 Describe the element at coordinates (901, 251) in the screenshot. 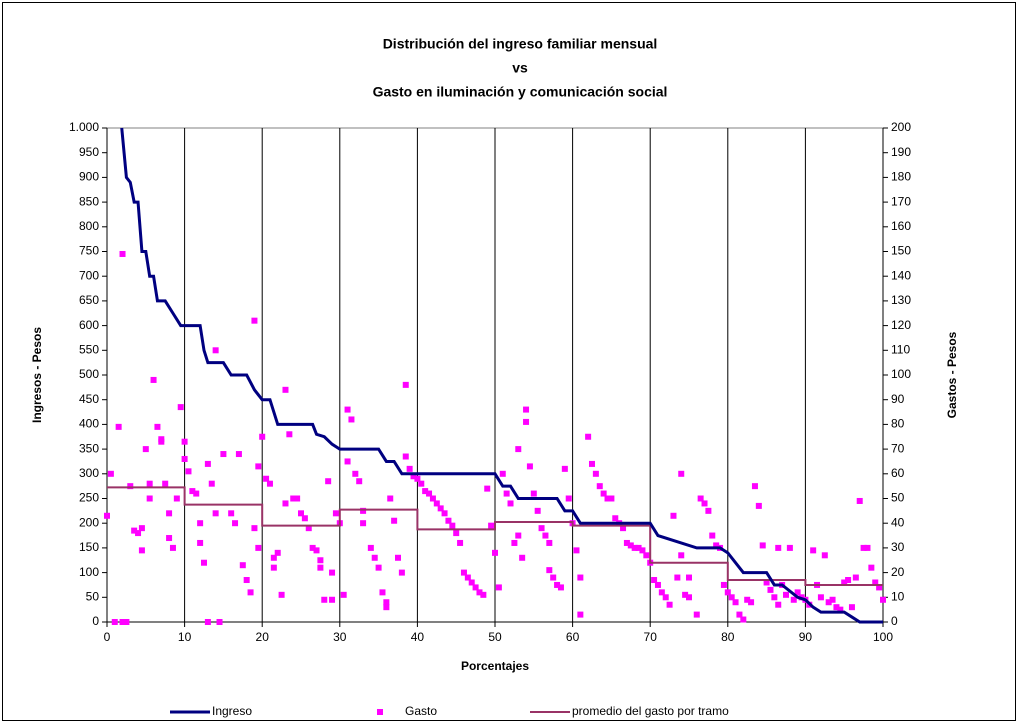

I see `y2-tick-label: 150` at that location.